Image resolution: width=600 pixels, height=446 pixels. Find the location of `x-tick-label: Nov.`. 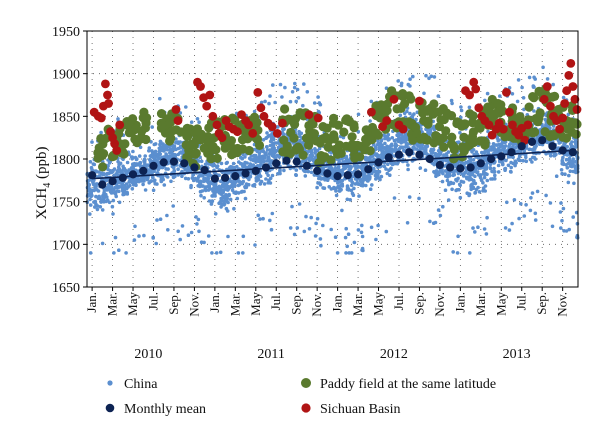

x-tick-label: Nov. is located at coordinates (562, 304).